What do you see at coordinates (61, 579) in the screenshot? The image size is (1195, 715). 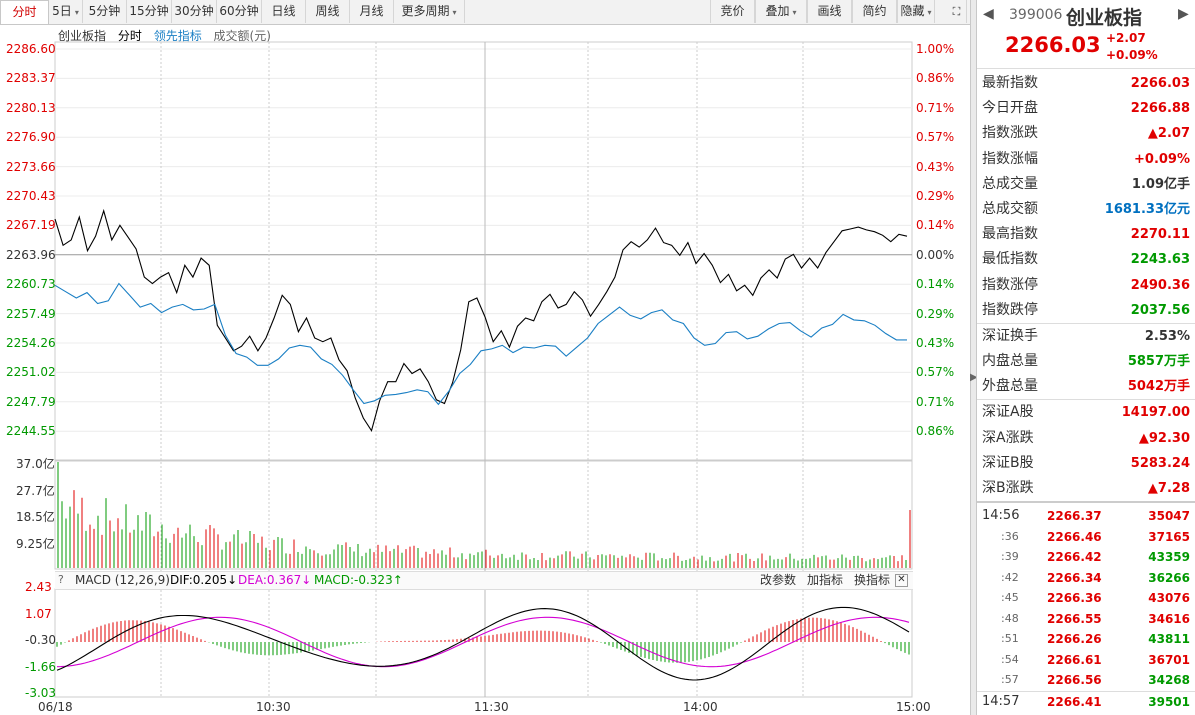 I see `macd-settings-icon: ?` at bounding box center [61, 579].